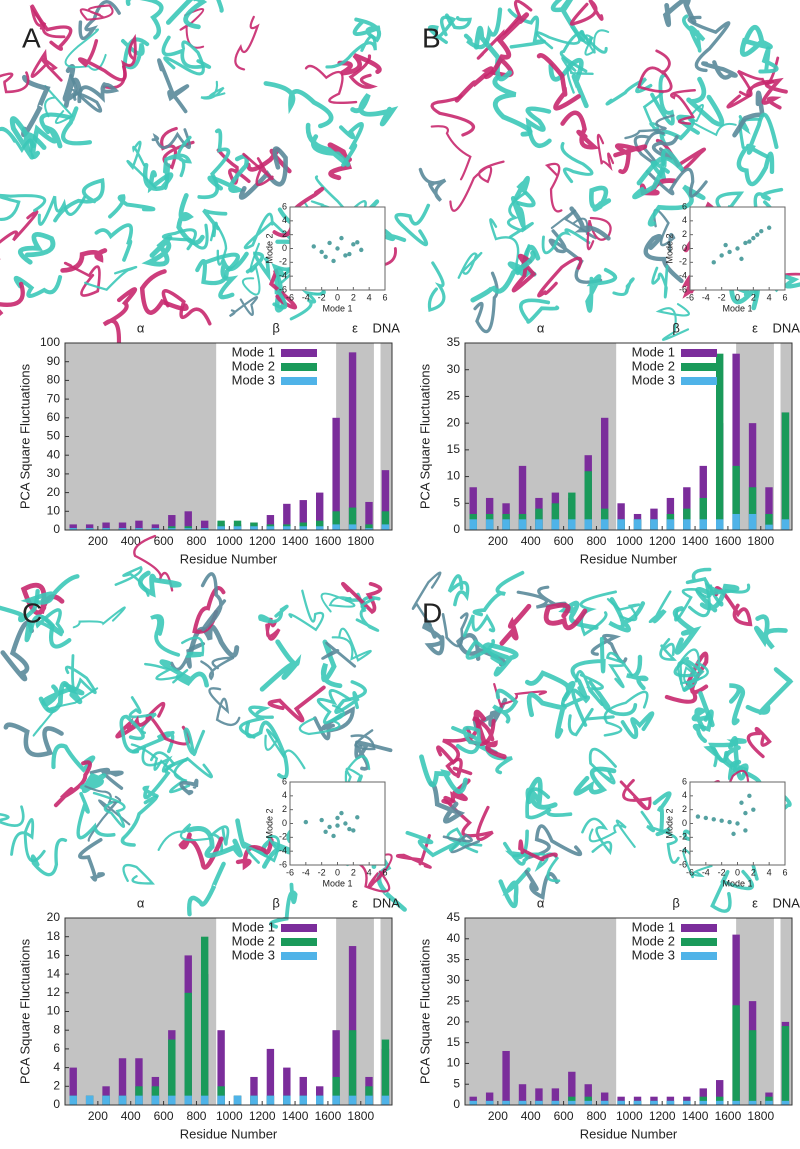 The width and height of the screenshot is (800, 1149). Describe the element at coordinates (784, 872) in the screenshot. I see `inset-x-tick-label: 6` at that location.